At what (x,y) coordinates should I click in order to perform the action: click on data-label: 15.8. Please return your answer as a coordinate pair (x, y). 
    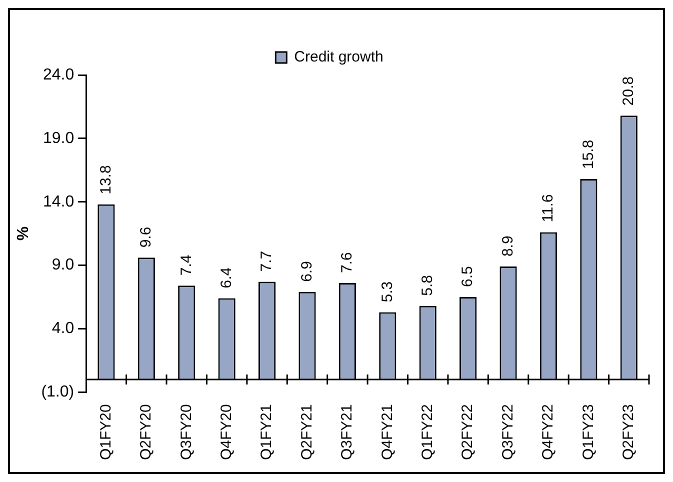
    Looking at the image, I should click on (588, 155).